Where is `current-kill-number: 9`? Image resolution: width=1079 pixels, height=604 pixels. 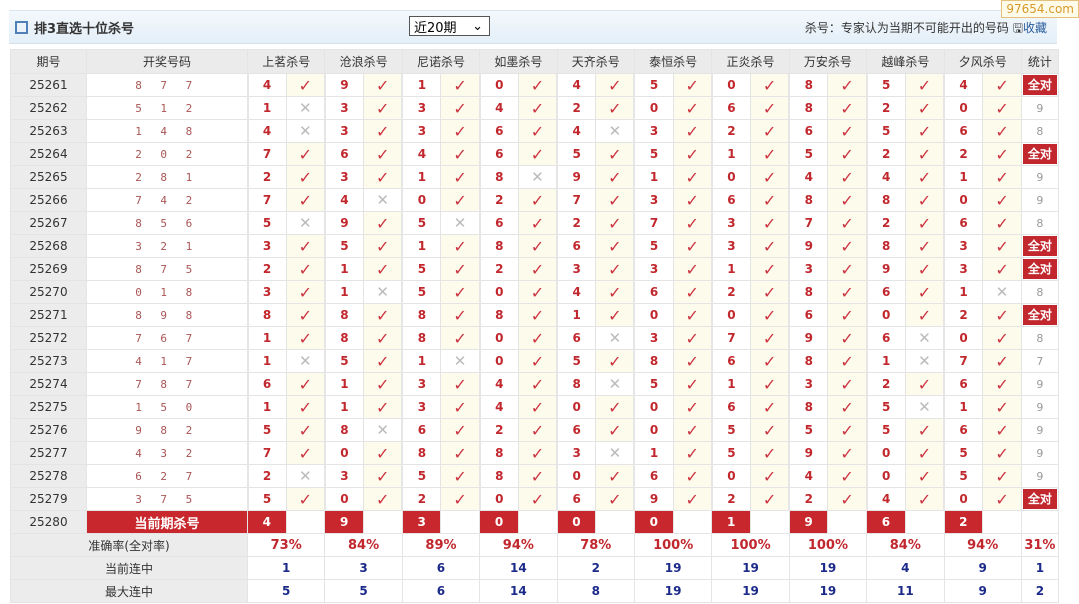 current-kill-number: 9 is located at coordinates (808, 522).